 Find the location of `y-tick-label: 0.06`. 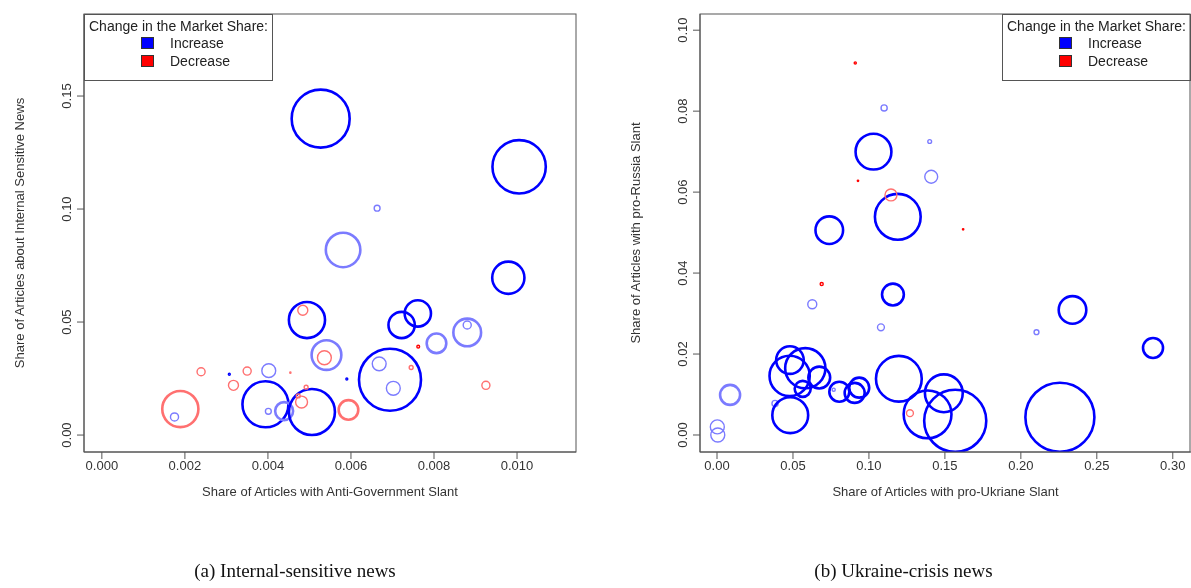

y-tick-label: 0.06 is located at coordinates (682, 192).